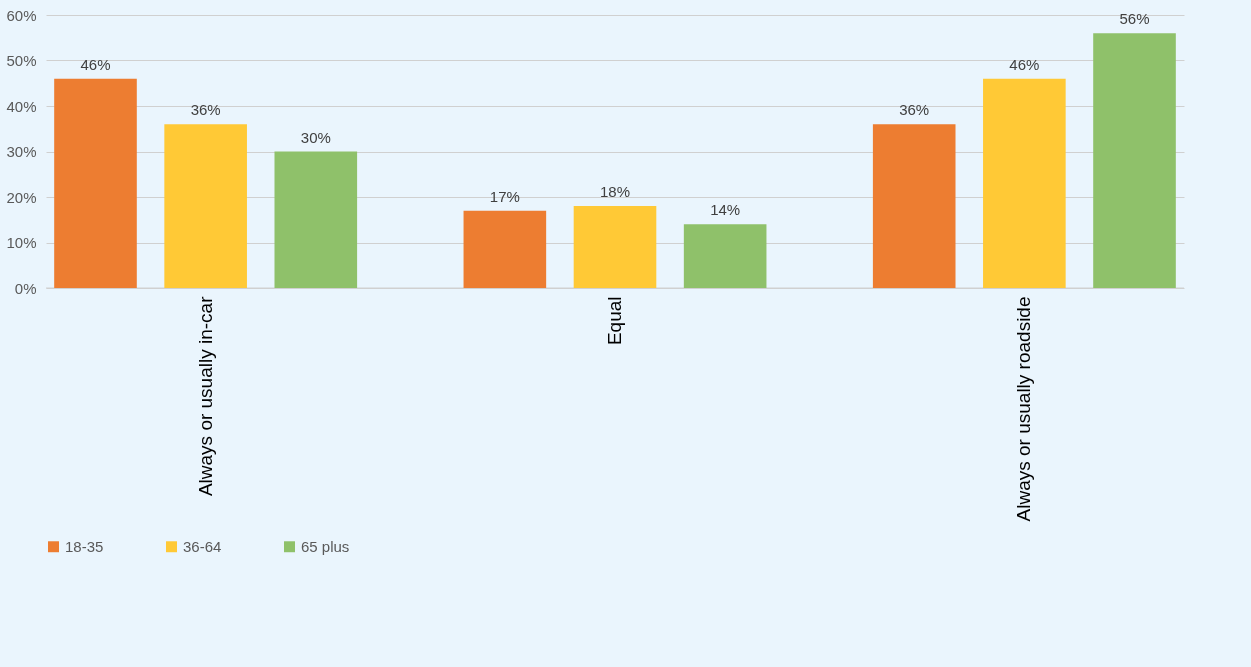 Image resolution: width=1251 pixels, height=667 pixels. Describe the element at coordinates (614, 321) in the screenshot. I see `x-tick-label: Equal` at that location.